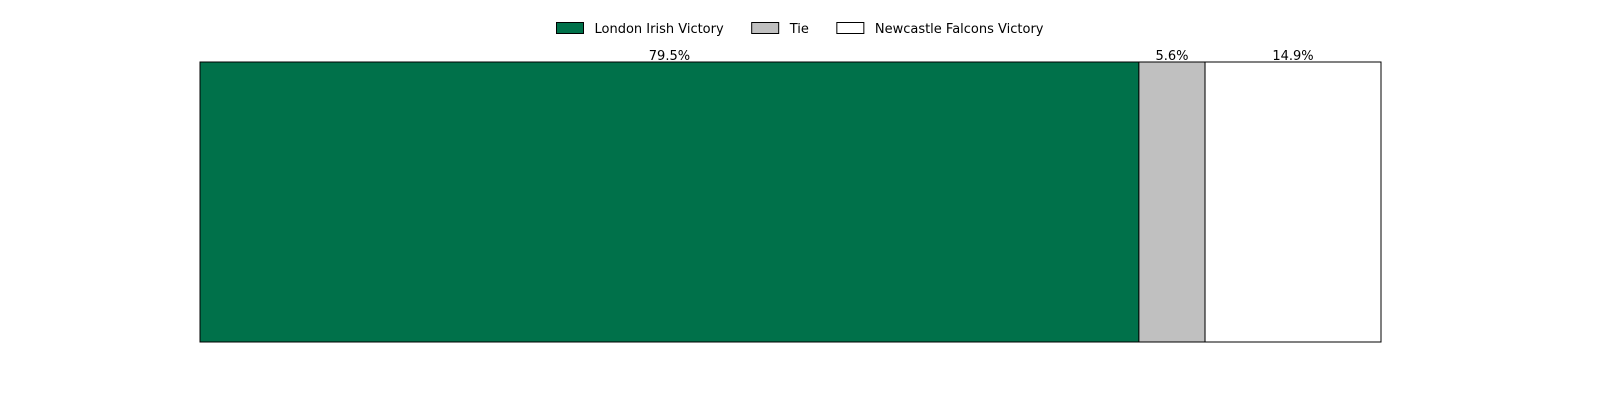 The height and width of the screenshot is (400, 1600). What do you see at coordinates (981, 56) in the screenshot?
I see `data-label-group: 79.5% 5.6% 14.9%` at bounding box center [981, 56].